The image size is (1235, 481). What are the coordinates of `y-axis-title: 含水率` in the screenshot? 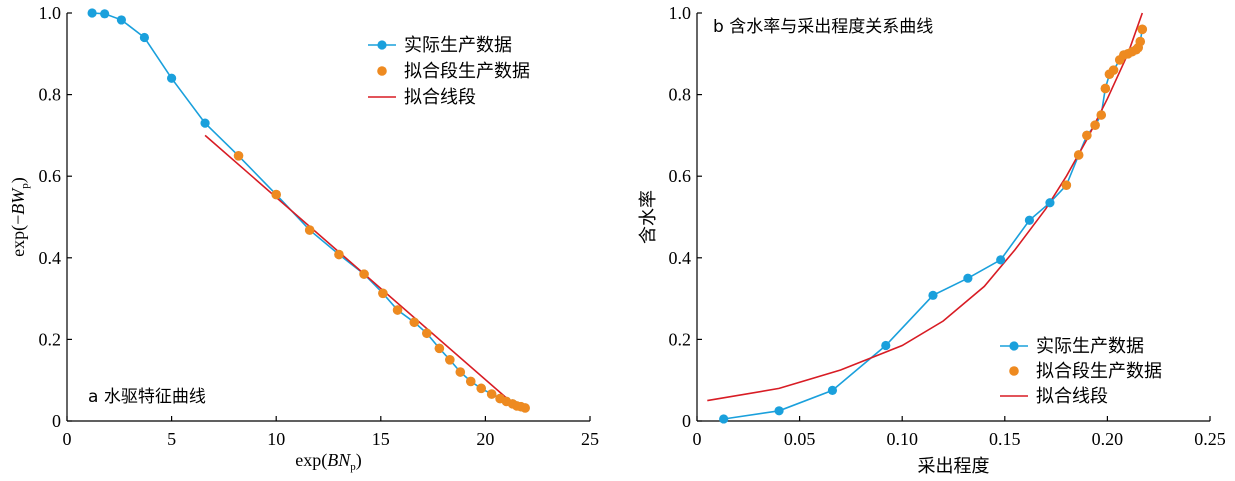 It's located at (648, 217).